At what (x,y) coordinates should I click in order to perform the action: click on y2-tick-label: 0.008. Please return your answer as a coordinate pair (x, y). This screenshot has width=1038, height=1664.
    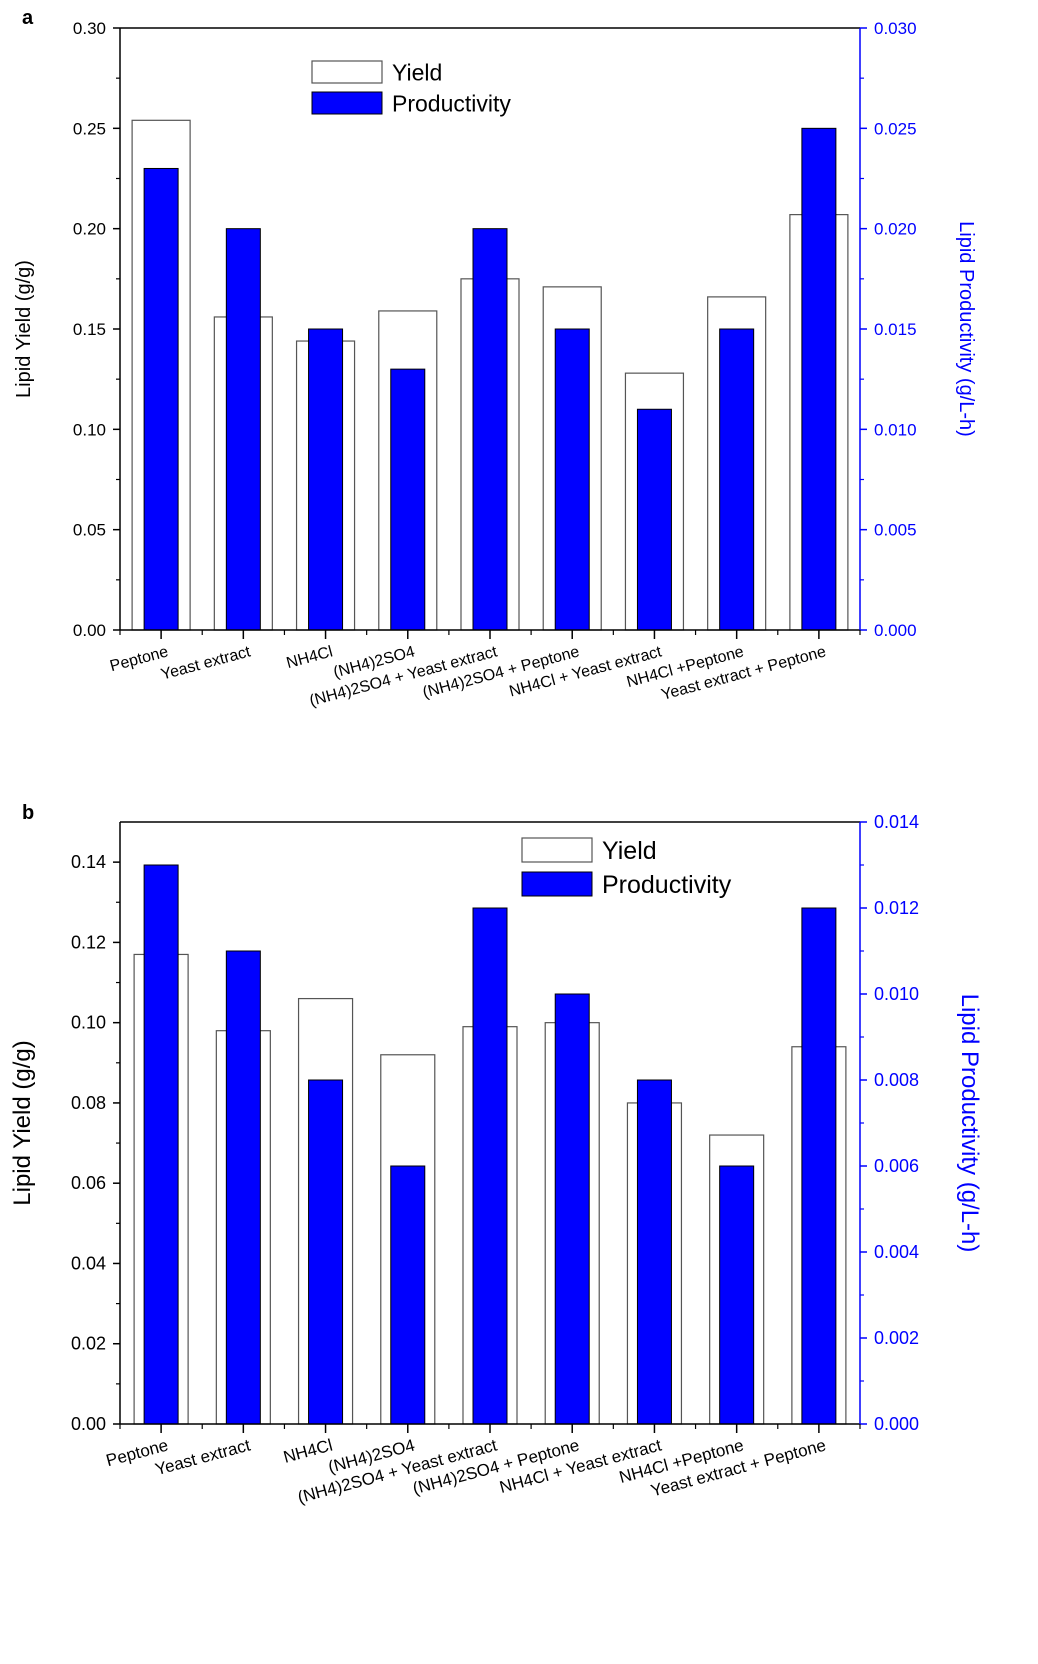
    Looking at the image, I should click on (896, 1080).